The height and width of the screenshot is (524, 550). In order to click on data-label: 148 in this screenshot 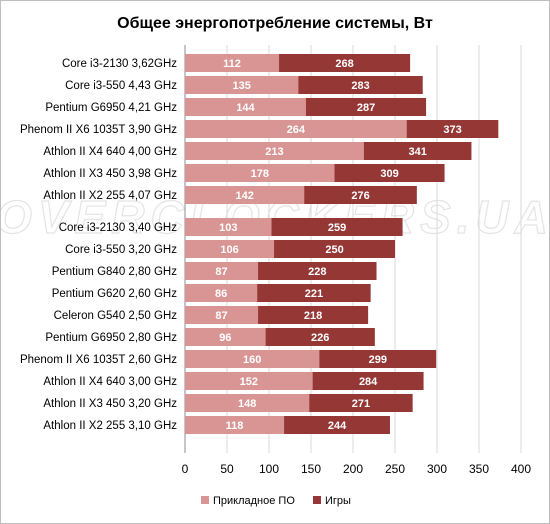, I will do `click(247, 404)`.